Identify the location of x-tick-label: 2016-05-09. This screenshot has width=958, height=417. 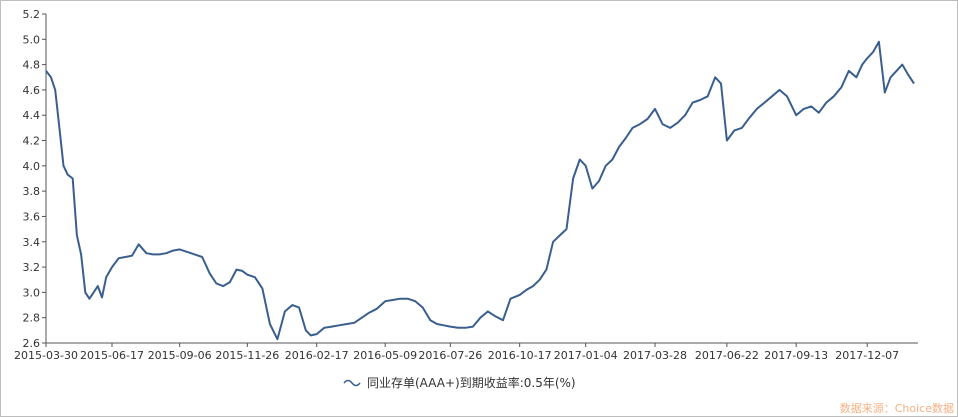
(385, 355).